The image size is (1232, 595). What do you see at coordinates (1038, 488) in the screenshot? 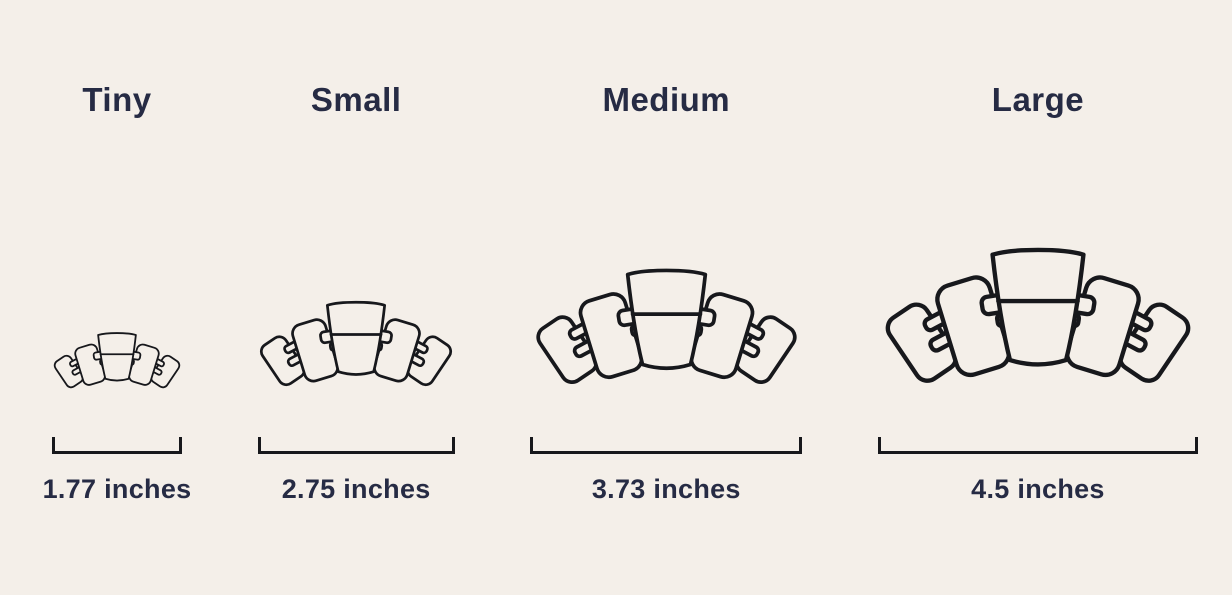
I see `size-measurement: 4.5 inches` at bounding box center [1038, 488].